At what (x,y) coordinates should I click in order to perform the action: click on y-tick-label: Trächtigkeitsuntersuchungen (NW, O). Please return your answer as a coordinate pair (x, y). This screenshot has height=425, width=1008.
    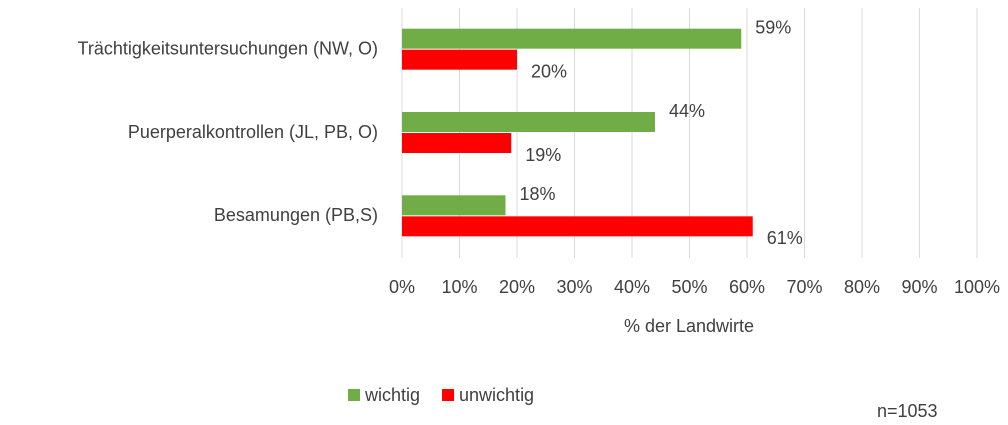
    Looking at the image, I should click on (228, 48).